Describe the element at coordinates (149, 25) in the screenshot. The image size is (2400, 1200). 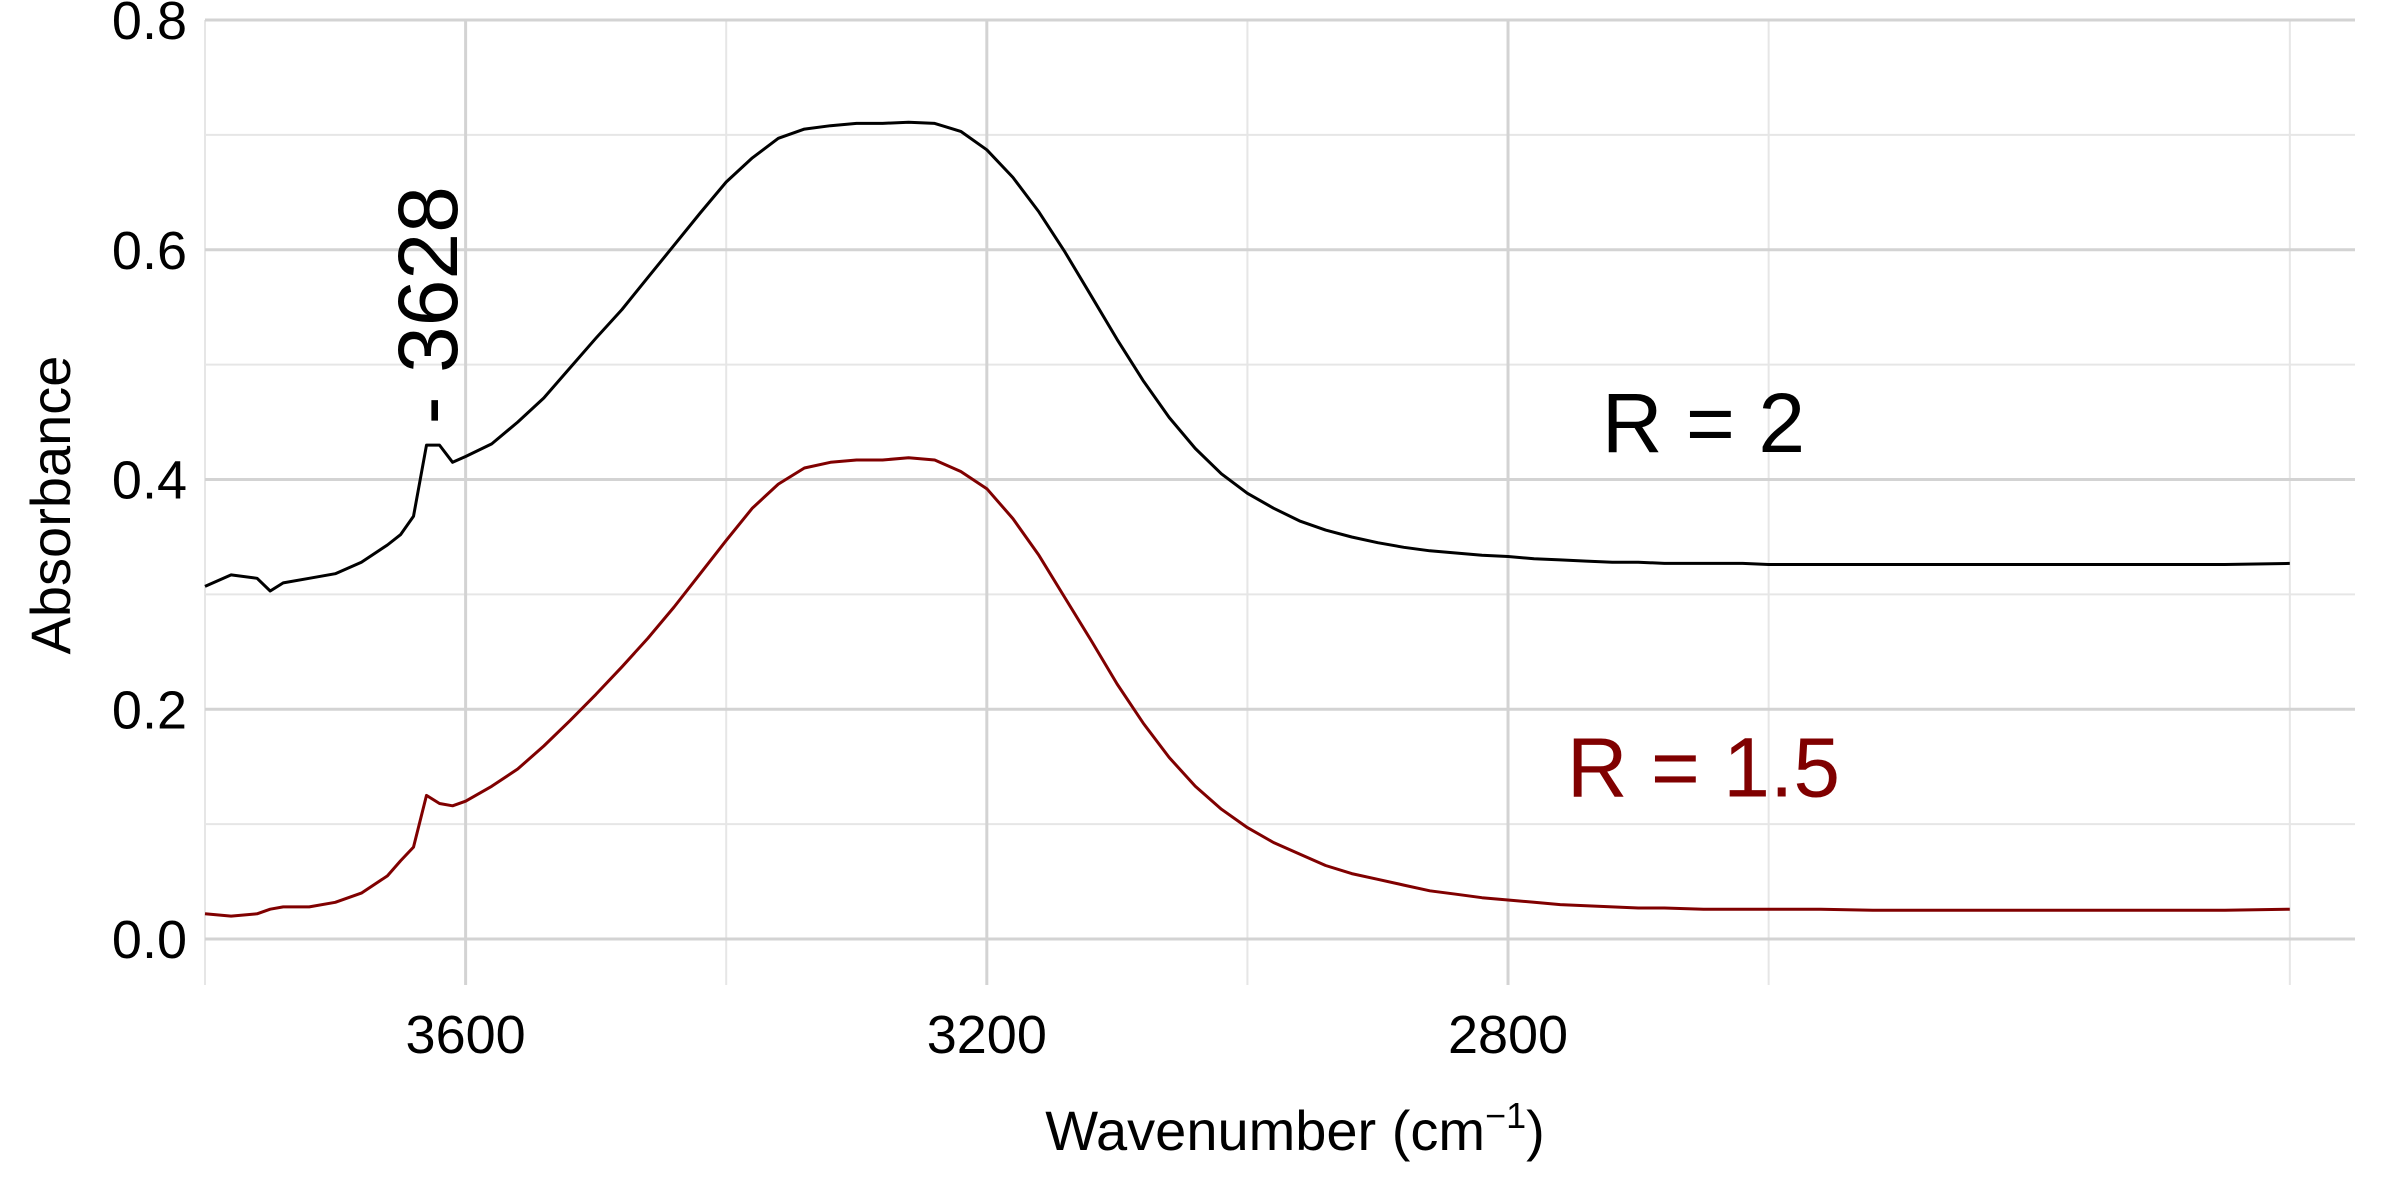
I see `y-tick-label: 0.8` at that location.